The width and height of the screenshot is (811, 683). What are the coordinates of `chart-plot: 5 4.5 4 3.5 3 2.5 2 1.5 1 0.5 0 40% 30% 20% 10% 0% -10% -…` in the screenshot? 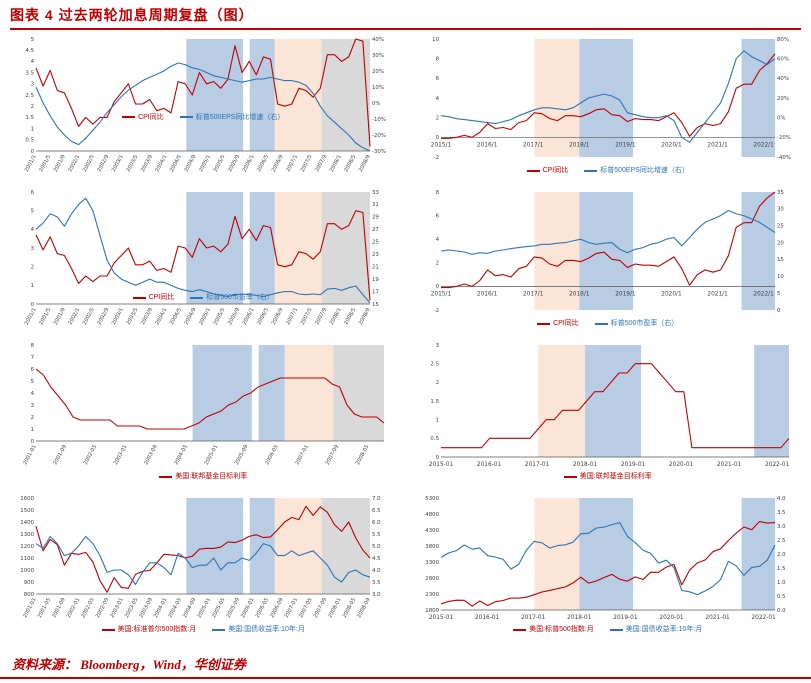 It's located at (205, 105).